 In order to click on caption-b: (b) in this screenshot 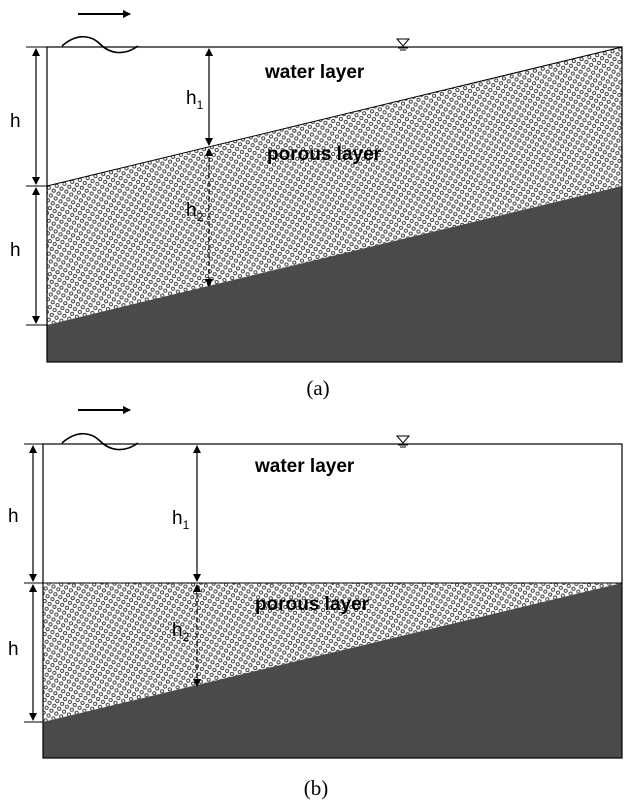, I will do `click(316, 788)`.